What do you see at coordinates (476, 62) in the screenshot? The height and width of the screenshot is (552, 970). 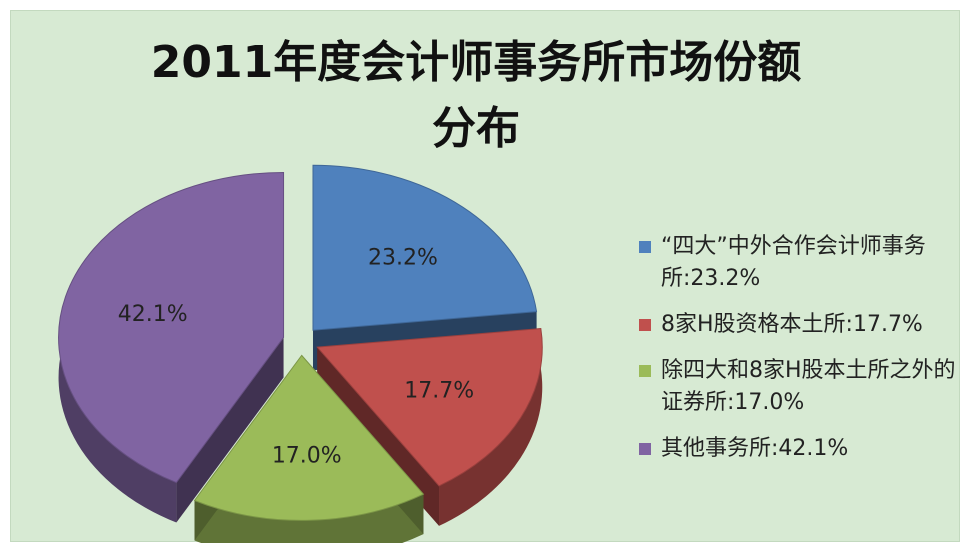 I see `chart-title-line-1: 2011年度会计师事务所市场份额` at bounding box center [476, 62].